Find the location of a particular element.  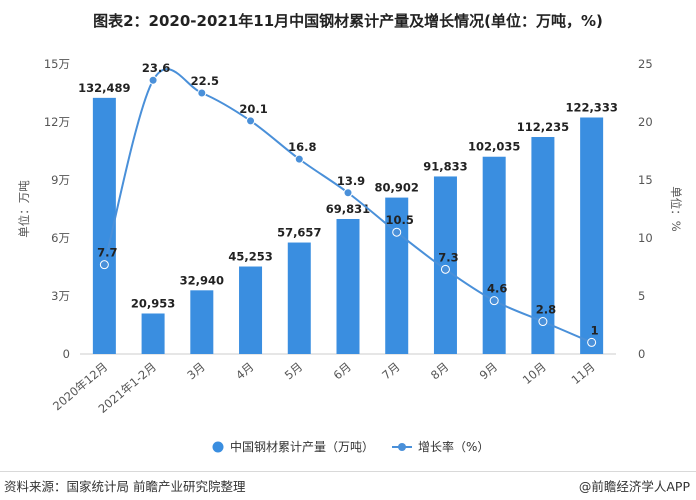

bar-value-label: 132,489 is located at coordinates (104, 88).